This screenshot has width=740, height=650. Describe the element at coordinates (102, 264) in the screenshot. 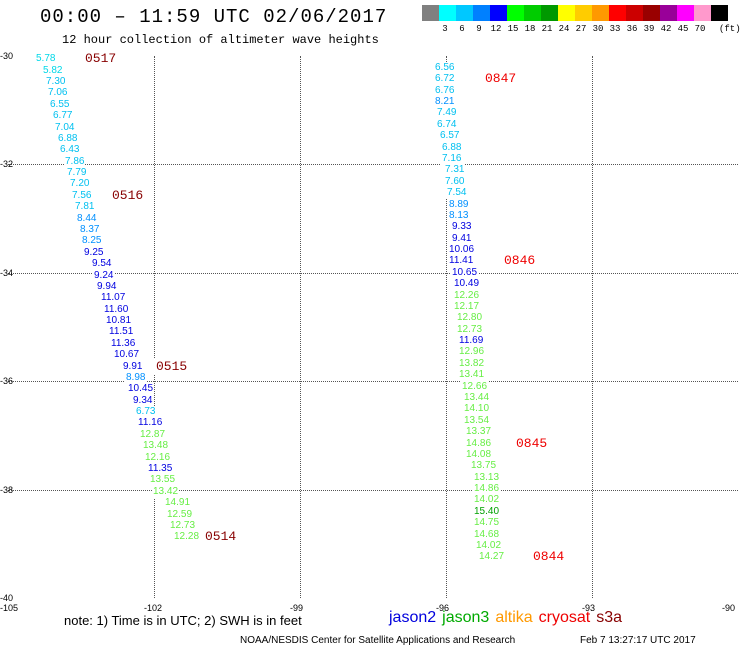

I see `wave-height-value: 9.54` at that location.